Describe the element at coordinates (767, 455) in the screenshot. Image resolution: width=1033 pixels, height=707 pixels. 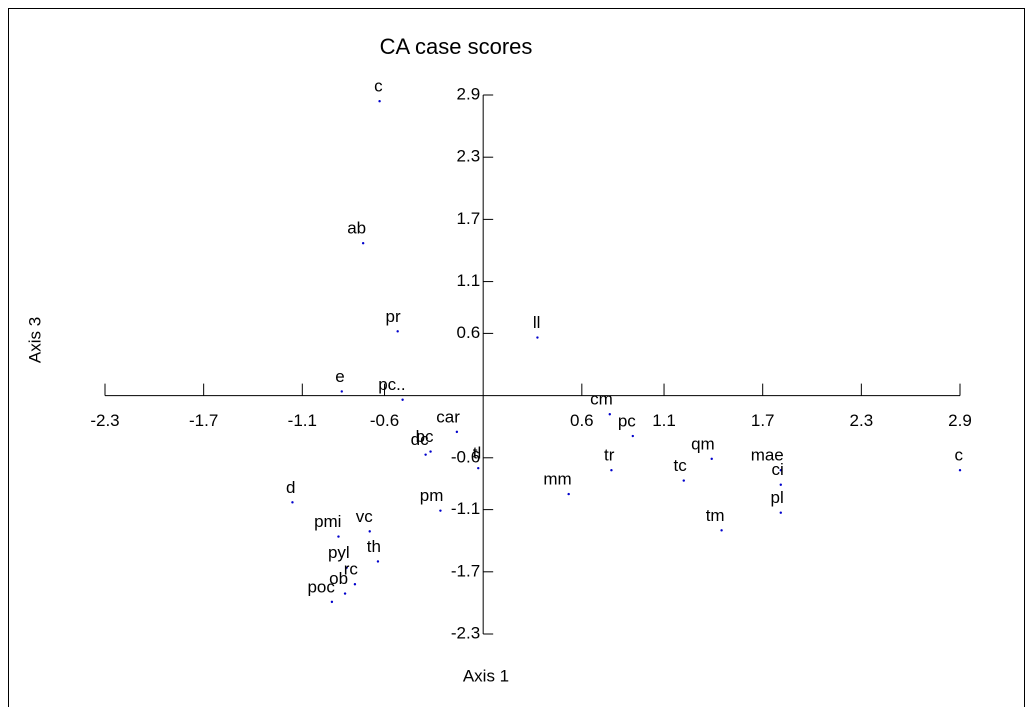
I see `point-label: mae` at that location.